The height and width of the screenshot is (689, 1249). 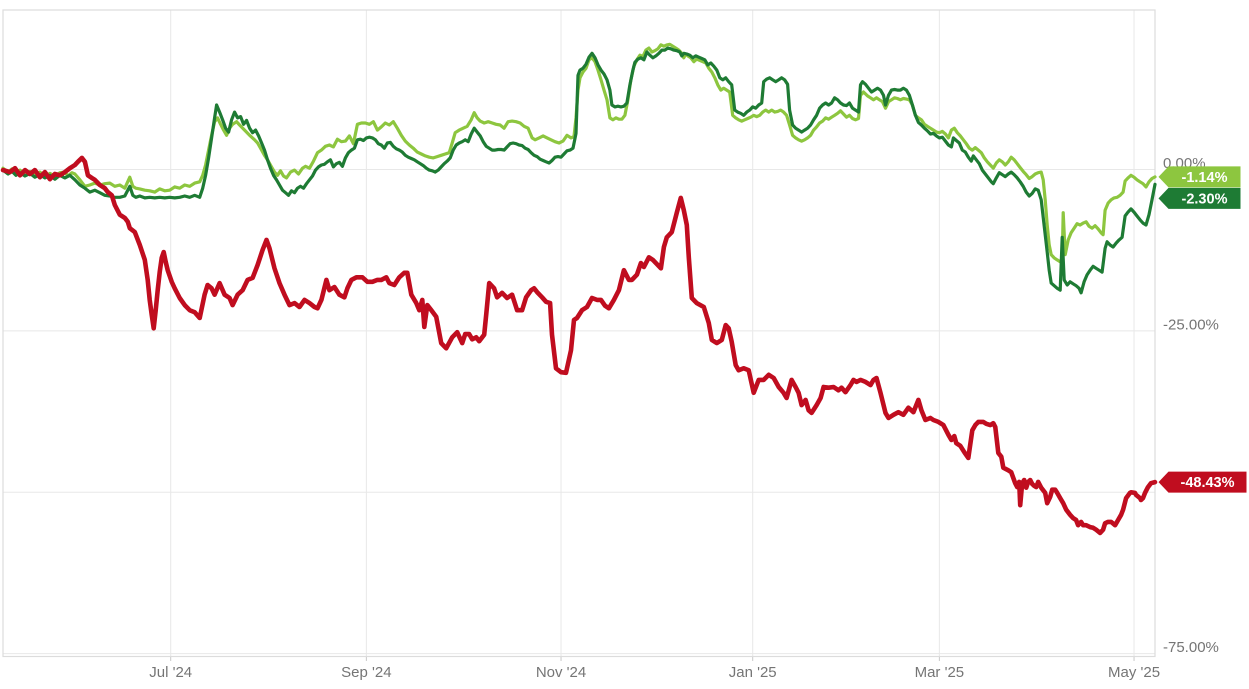 What do you see at coordinates (170, 672) in the screenshot?
I see `x-axis-label-0: Jul '24` at bounding box center [170, 672].